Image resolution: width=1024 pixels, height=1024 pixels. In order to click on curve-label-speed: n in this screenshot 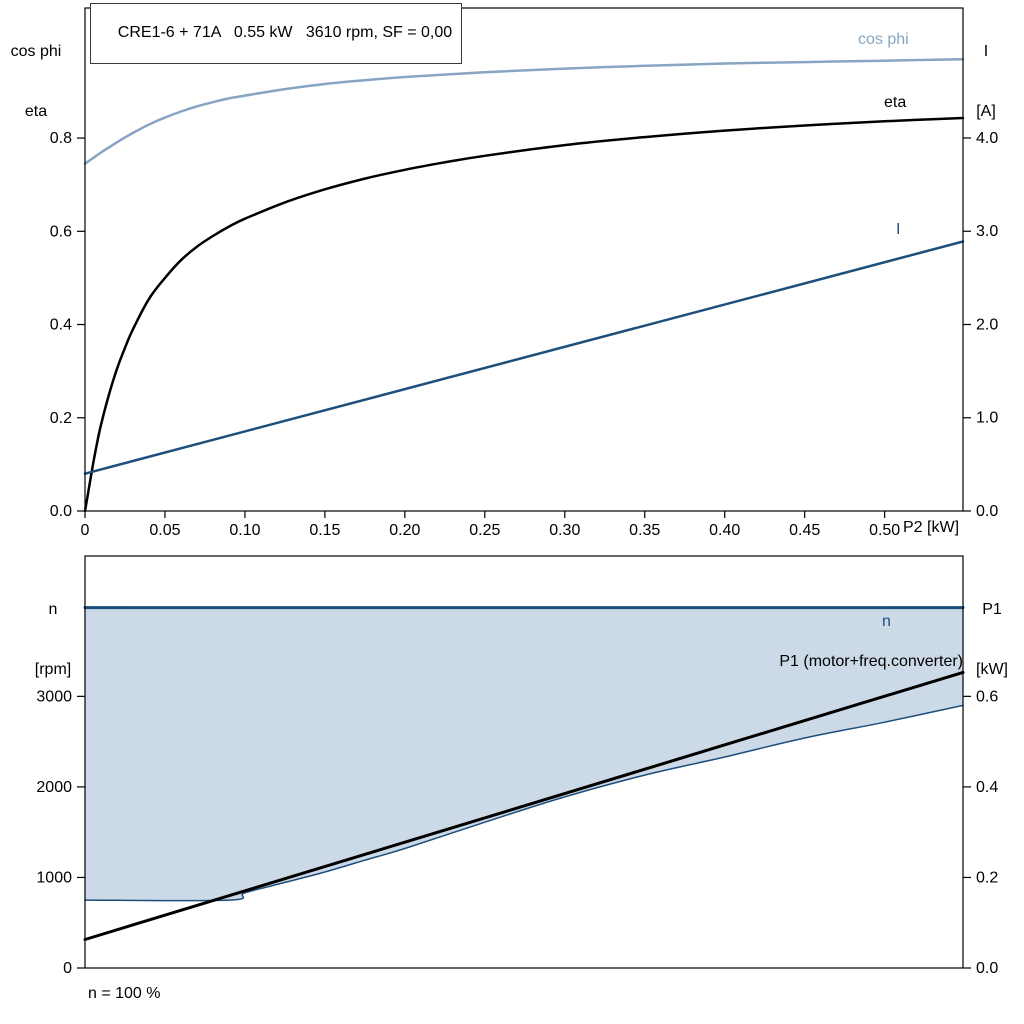, I will do `click(886, 621)`.